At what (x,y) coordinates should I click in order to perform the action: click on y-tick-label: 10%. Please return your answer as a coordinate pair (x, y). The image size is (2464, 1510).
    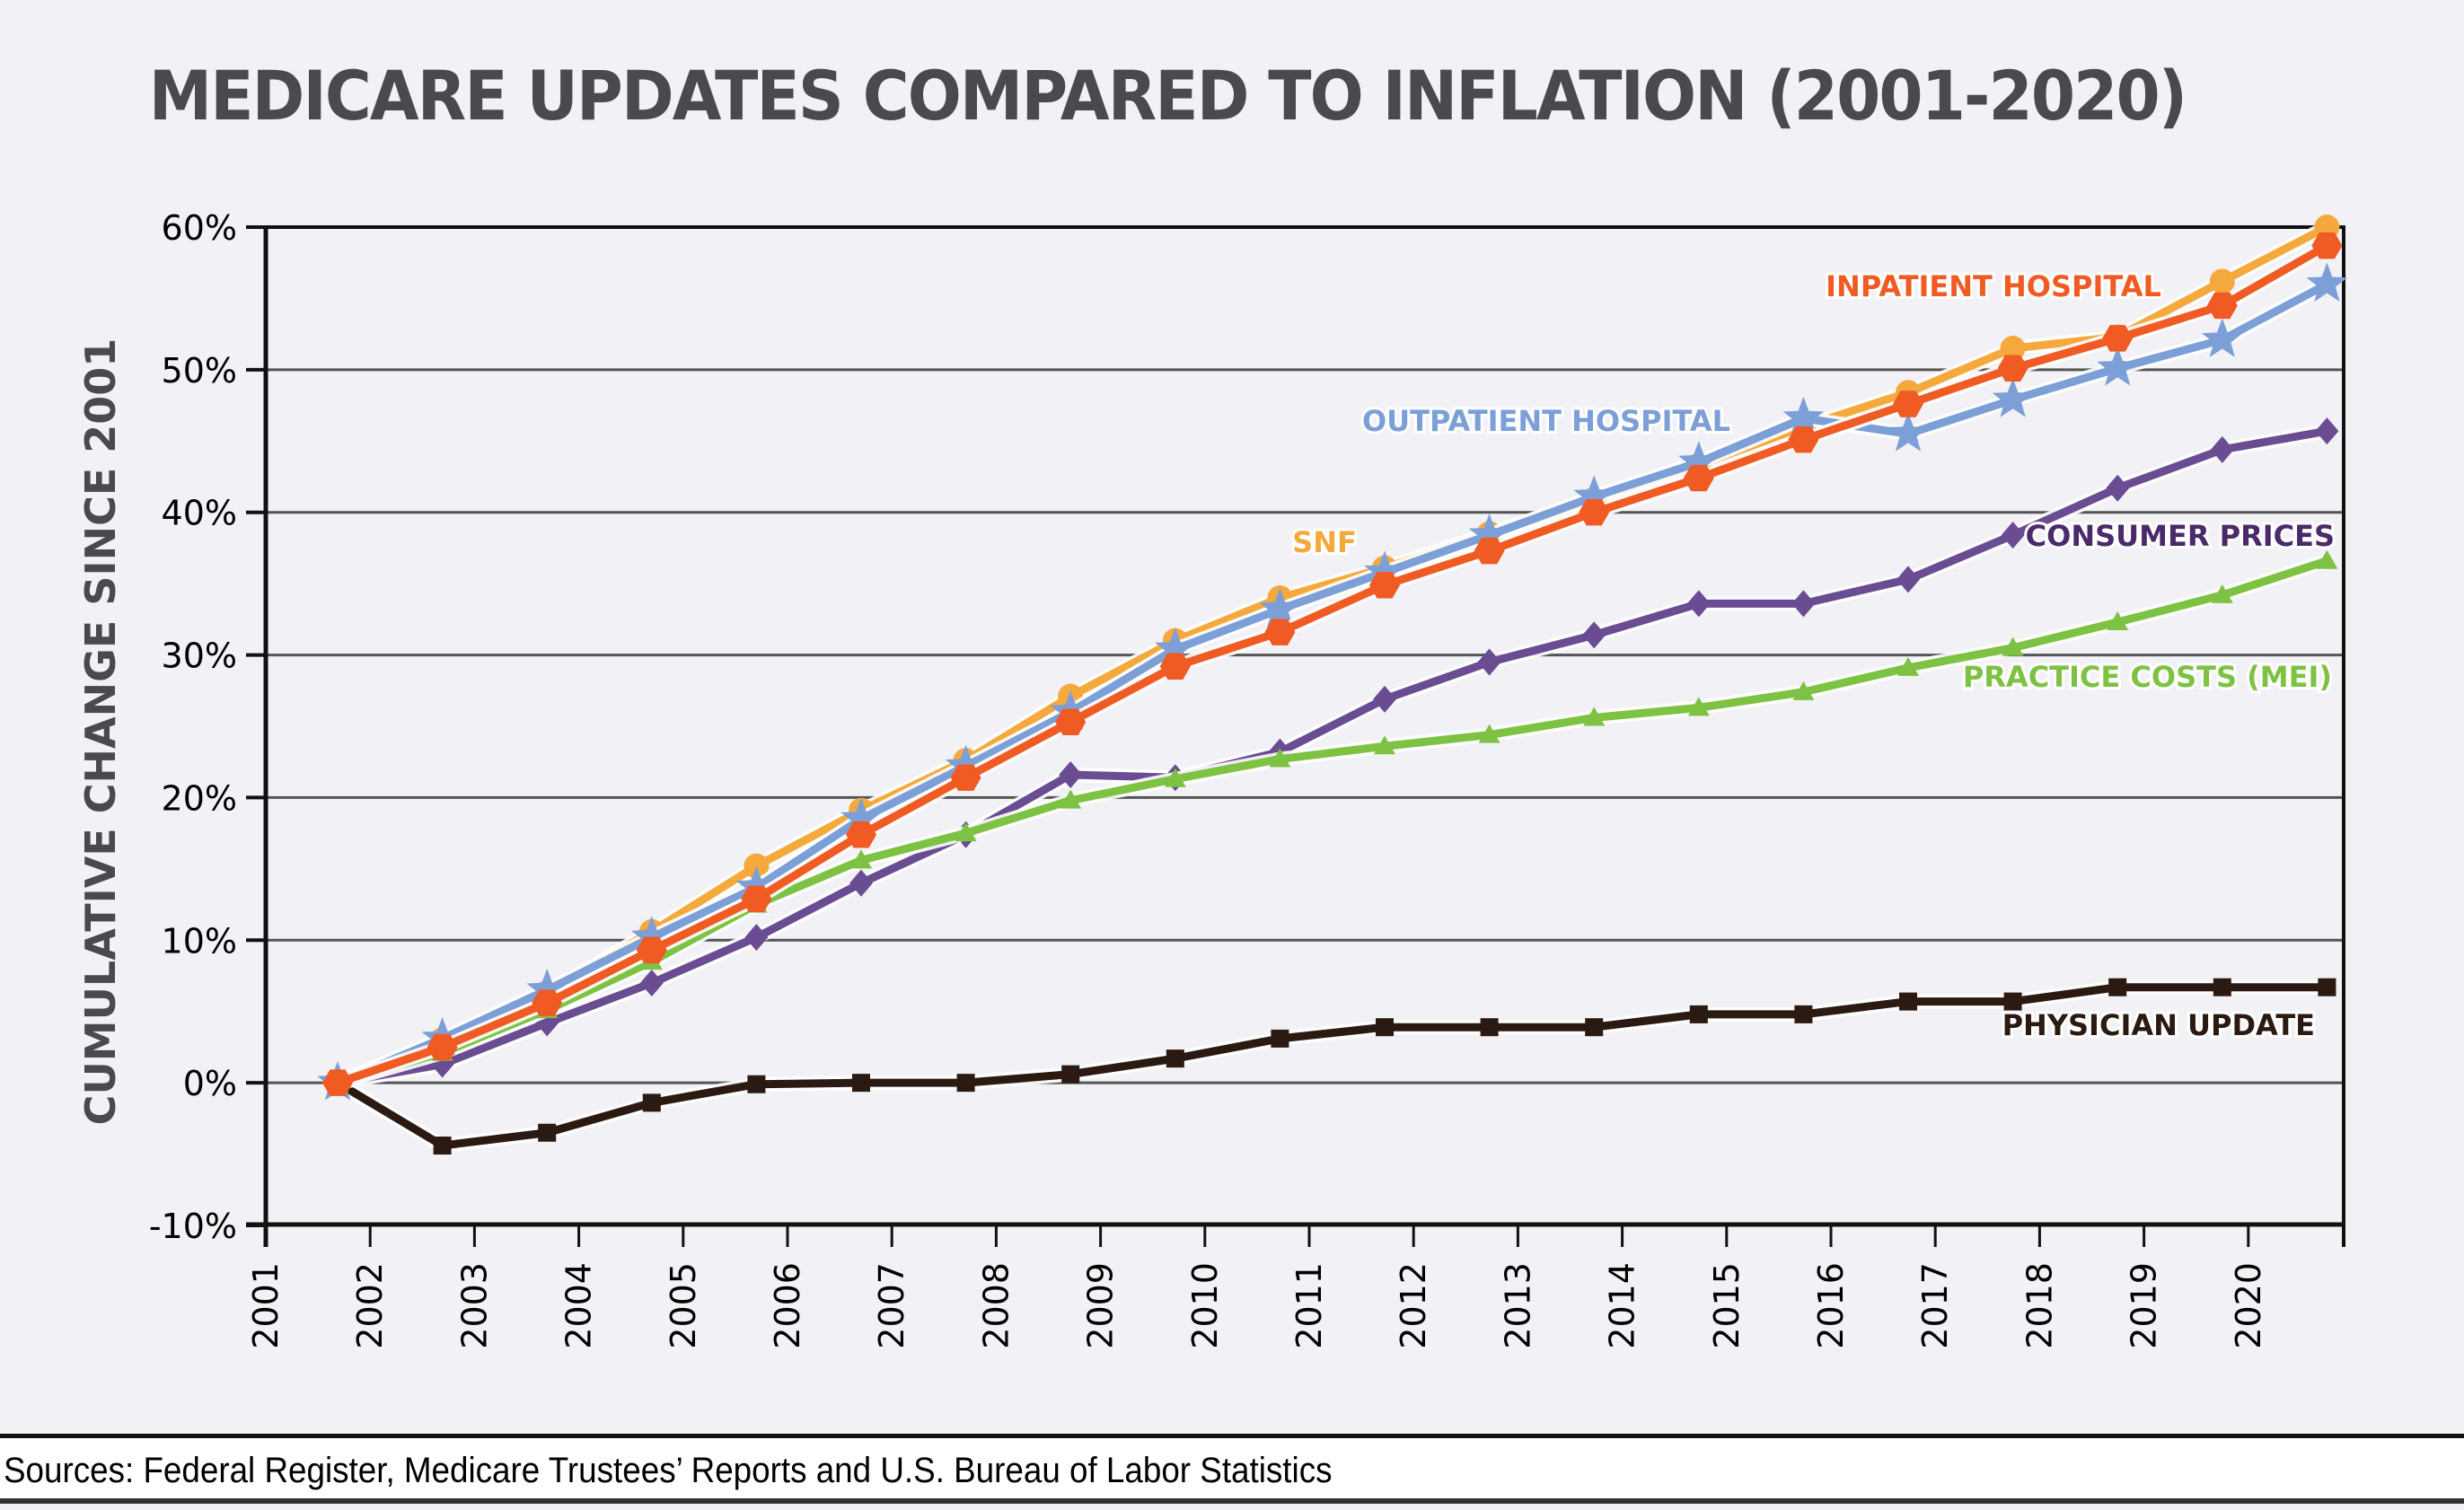
    Looking at the image, I should click on (199, 941).